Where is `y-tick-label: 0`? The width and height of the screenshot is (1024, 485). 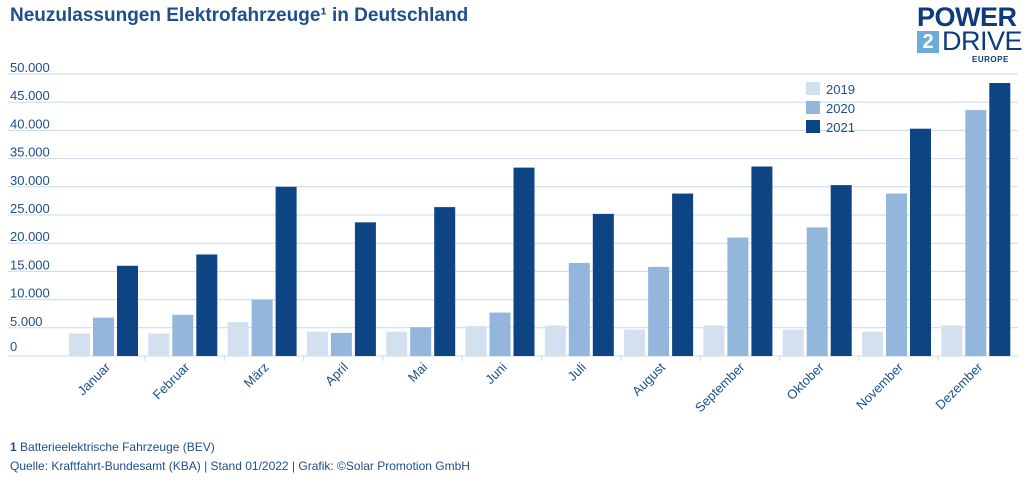
y-tick-label: 0 is located at coordinates (13, 346).